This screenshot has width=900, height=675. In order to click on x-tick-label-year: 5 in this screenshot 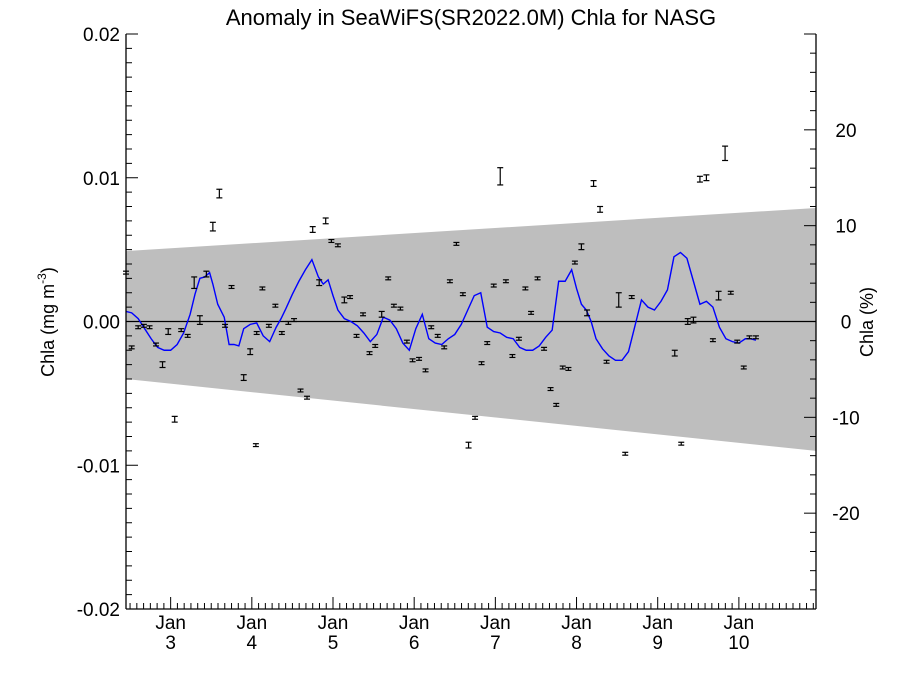, I will do `click(333, 643)`.